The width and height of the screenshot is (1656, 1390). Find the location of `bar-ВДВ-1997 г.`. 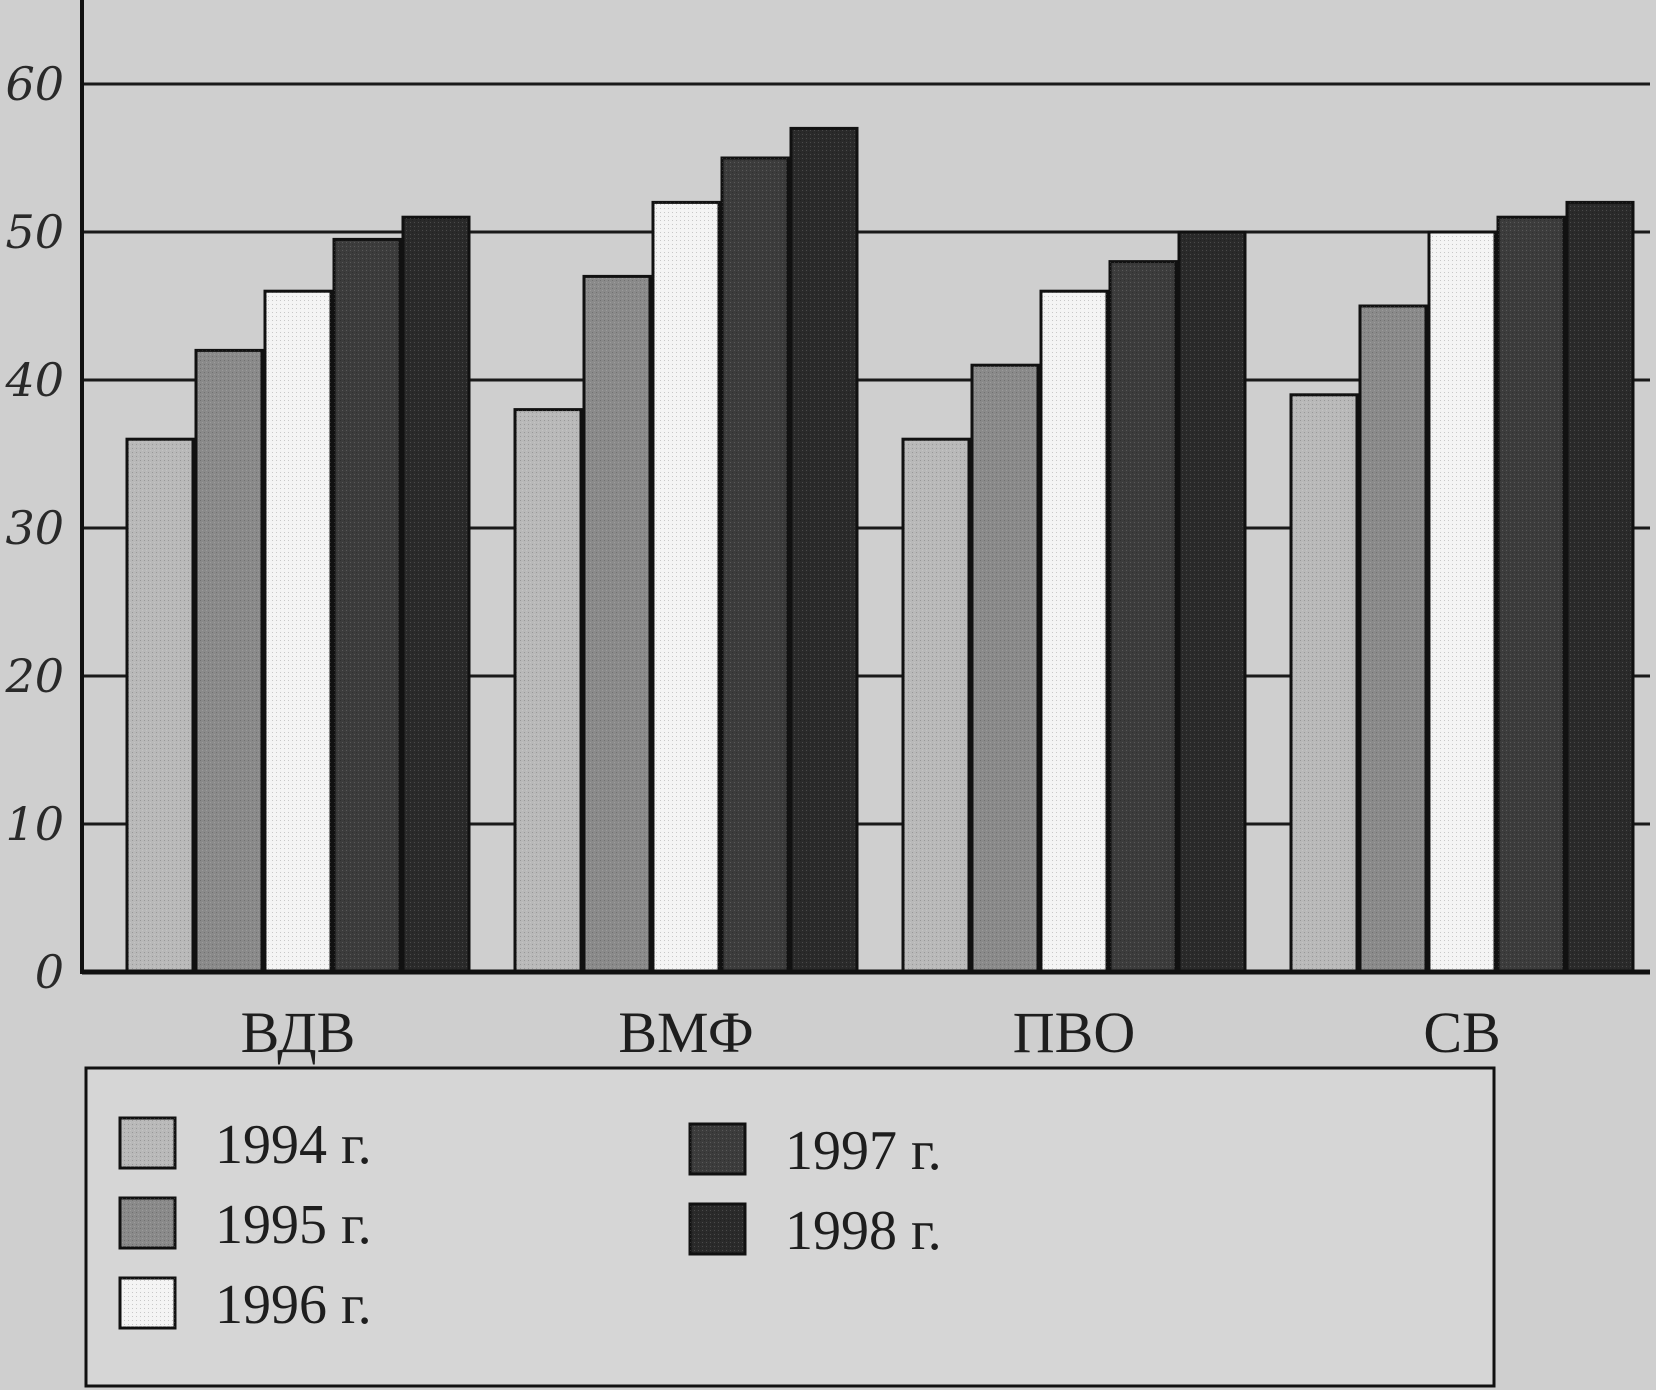

bar-ВДВ-1997 г. is located at coordinates (367, 605).